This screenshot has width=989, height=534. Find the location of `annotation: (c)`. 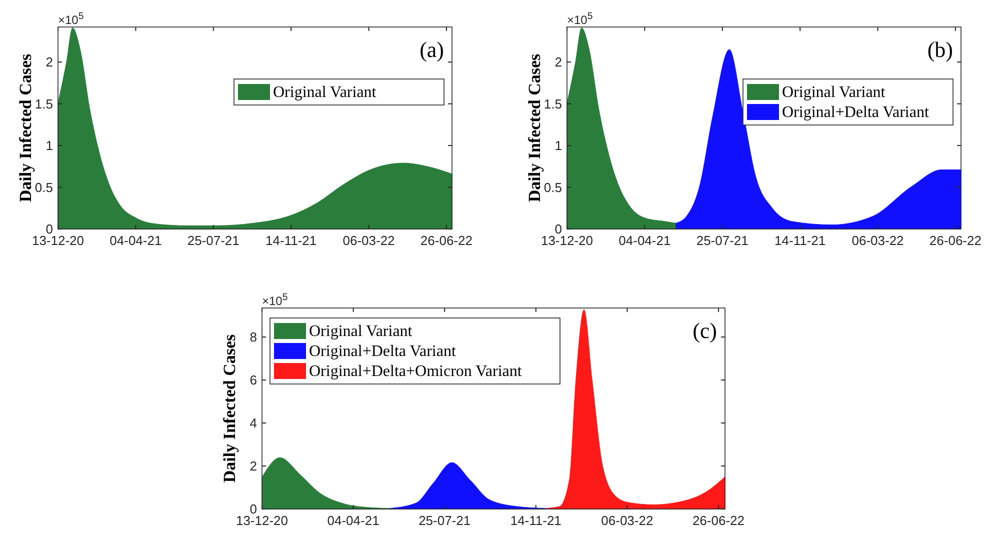

annotation: (c) is located at coordinates (704, 330).